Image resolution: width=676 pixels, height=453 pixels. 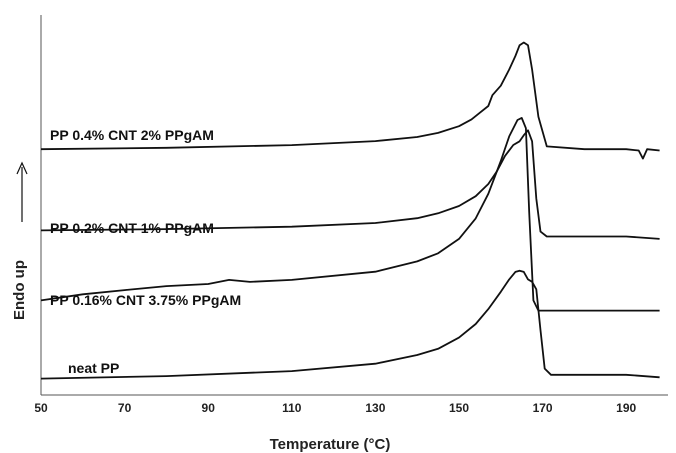 I want to click on series-label-3: PP 0.16% CNT 3.75% PPgAM, so click(x=145, y=300).